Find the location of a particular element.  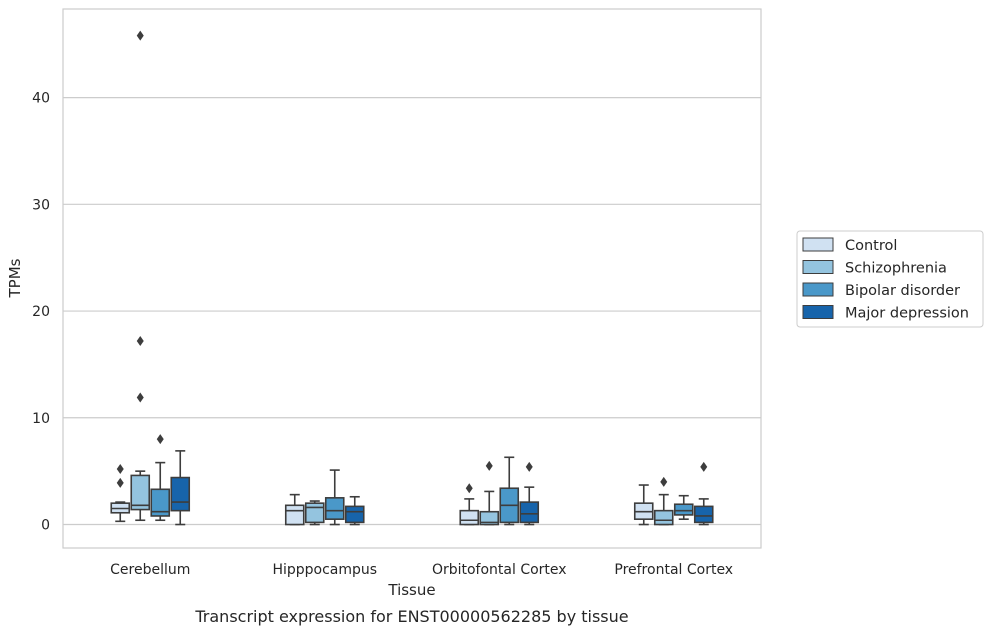

legend-frame is located at coordinates (890, 279).